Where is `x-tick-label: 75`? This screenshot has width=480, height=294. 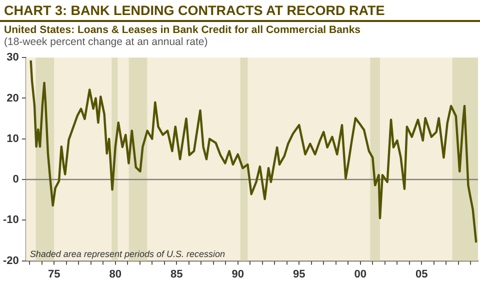
x-tick-label: 75 is located at coordinates (54, 274).